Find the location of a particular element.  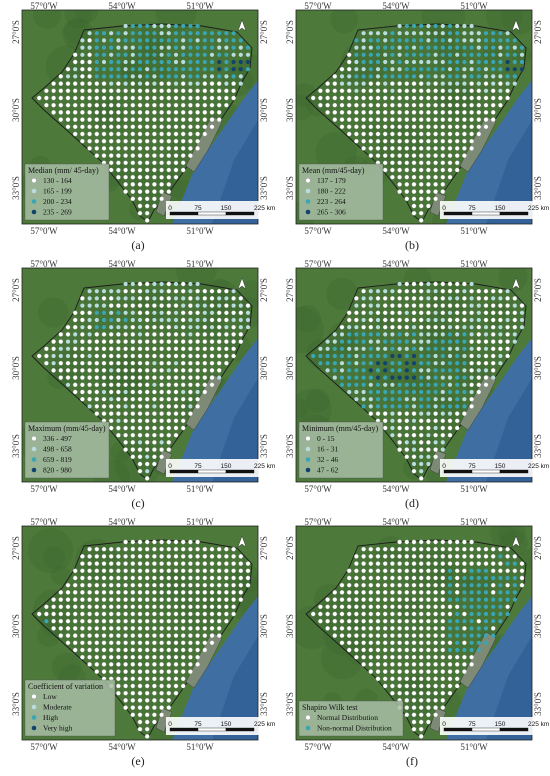

legend-title: Maximum (mm/45-day) is located at coordinates (67, 428).